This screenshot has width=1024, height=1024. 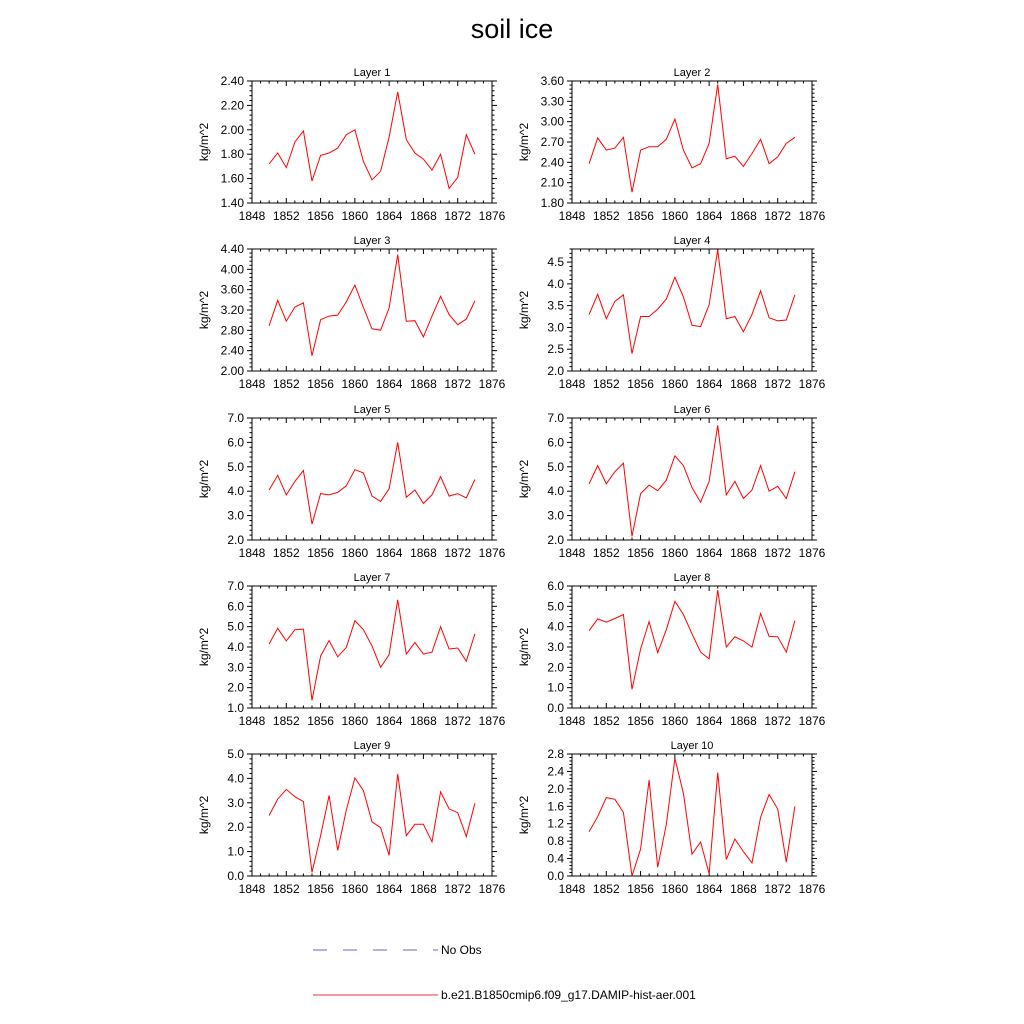 What do you see at coordinates (555, 771) in the screenshot?
I see `y-tick-label: 2.4` at bounding box center [555, 771].